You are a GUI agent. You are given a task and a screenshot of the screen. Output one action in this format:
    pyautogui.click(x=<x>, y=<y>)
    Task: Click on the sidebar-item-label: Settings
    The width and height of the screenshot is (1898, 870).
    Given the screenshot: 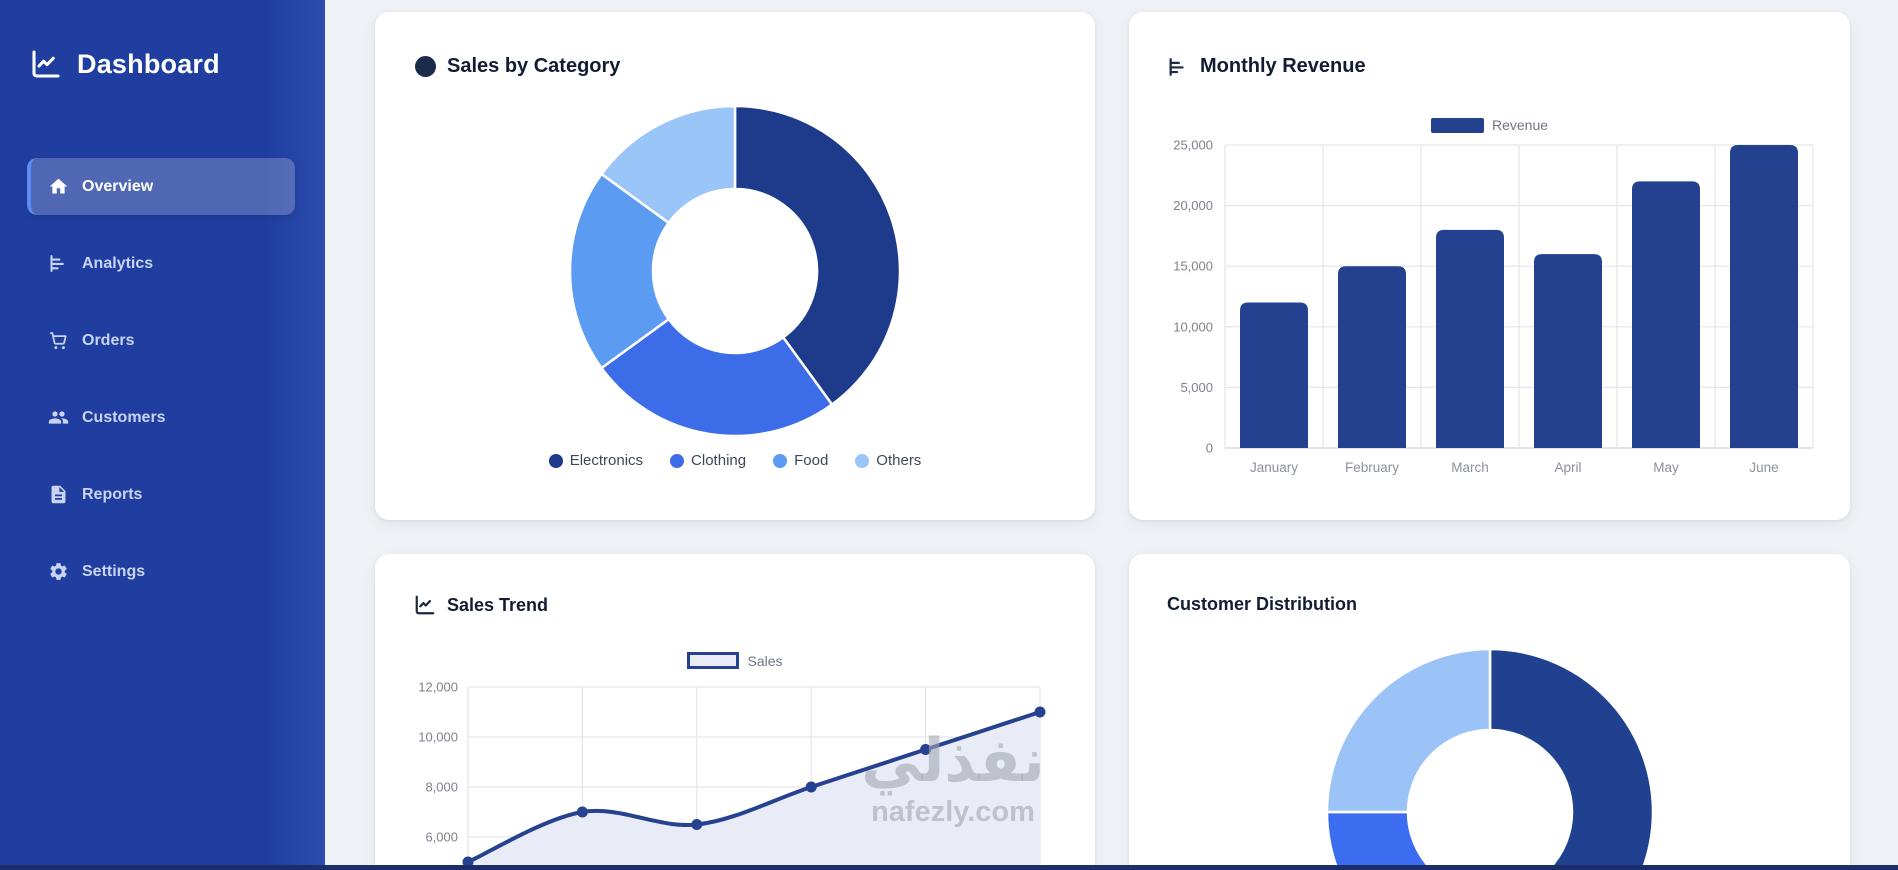 What is the action you would take?
    pyautogui.click(x=114, y=571)
    